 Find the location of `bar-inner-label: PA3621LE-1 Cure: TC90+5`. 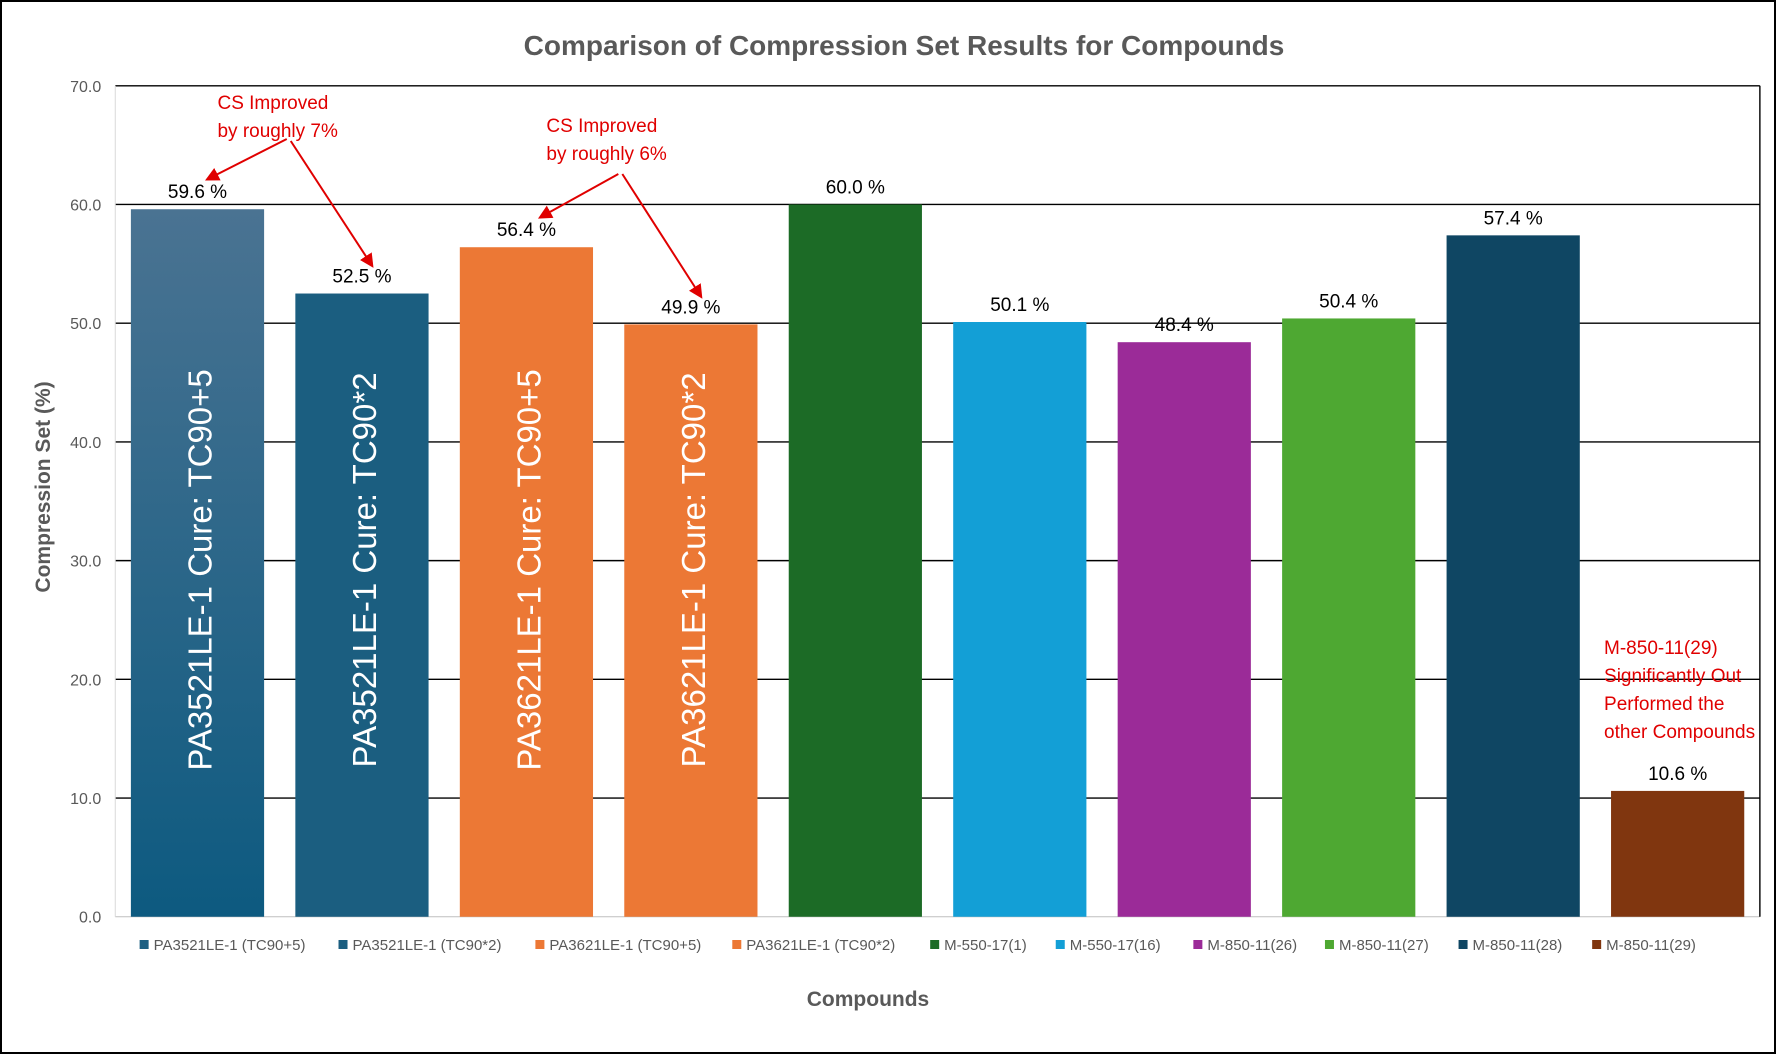

bar-inner-label: PA3621LE-1 Cure: TC90+5 is located at coordinates (528, 569).